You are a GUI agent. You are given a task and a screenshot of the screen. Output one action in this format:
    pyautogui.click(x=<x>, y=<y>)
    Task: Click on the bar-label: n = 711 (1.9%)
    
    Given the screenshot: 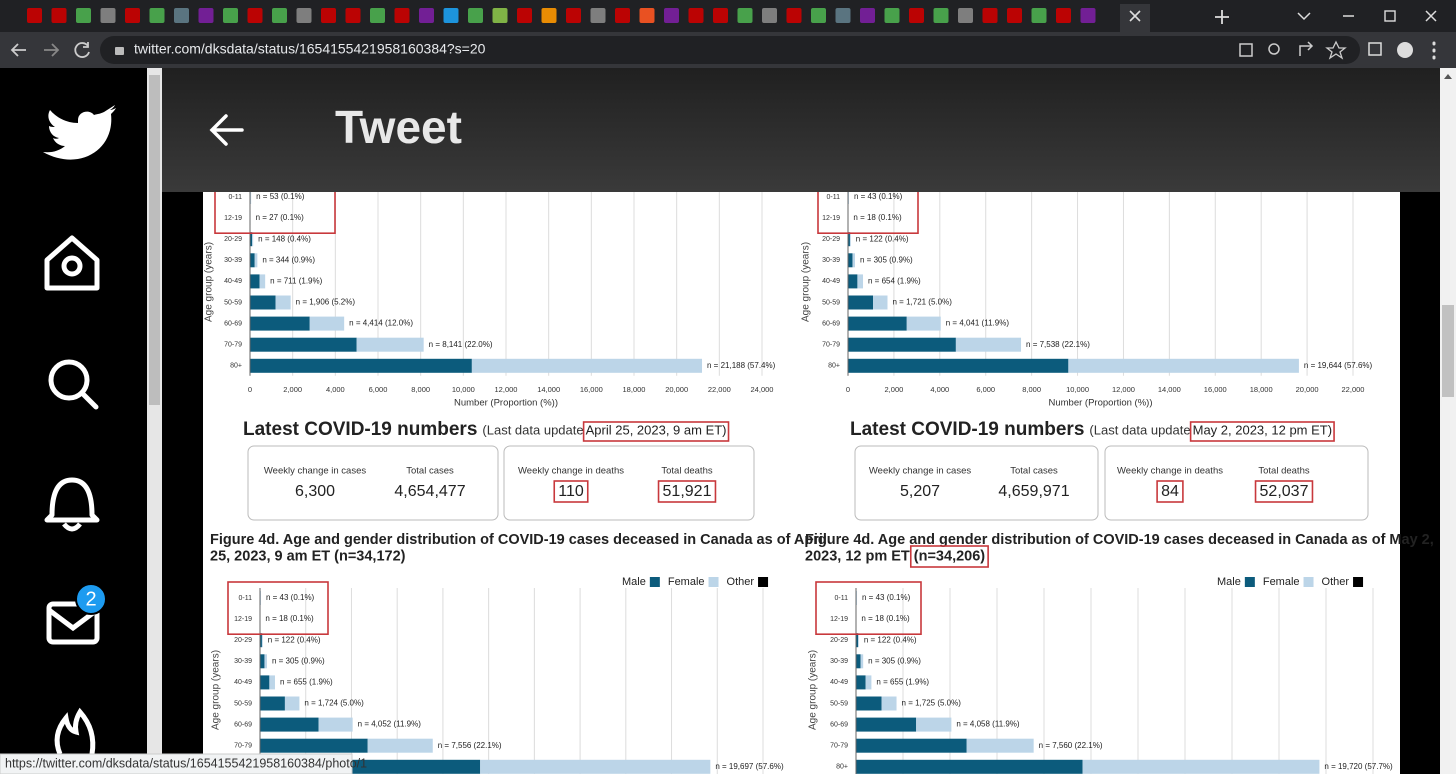 What is the action you would take?
    pyautogui.click(x=296, y=281)
    